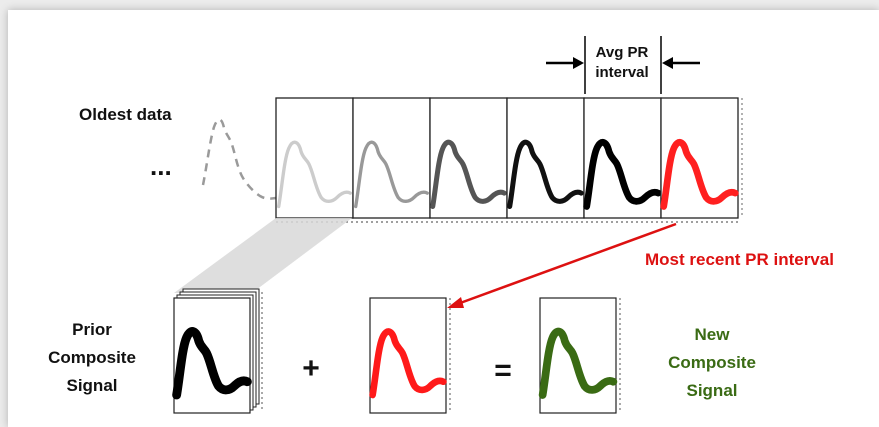 The width and height of the screenshot is (879, 427). I want to click on current-beat-frame, so click(410, 355).